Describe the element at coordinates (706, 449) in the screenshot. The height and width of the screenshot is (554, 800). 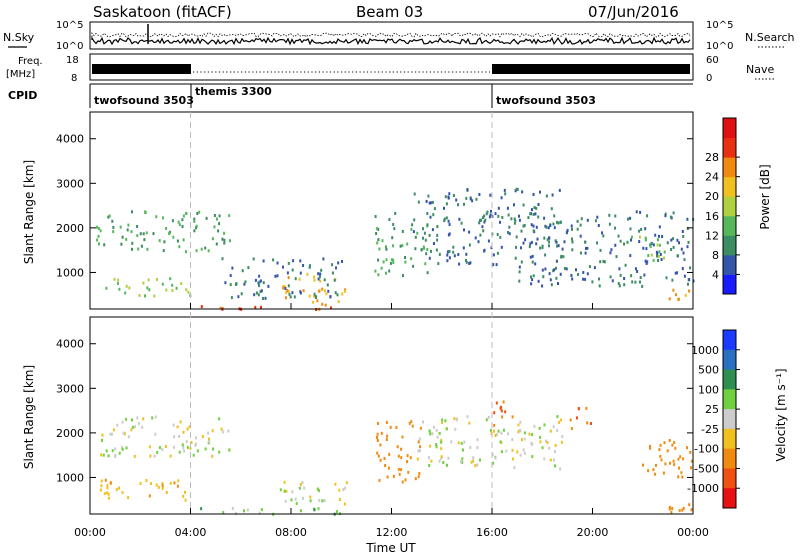
I see `velocity-colorbar-tick-label: -100` at that location.